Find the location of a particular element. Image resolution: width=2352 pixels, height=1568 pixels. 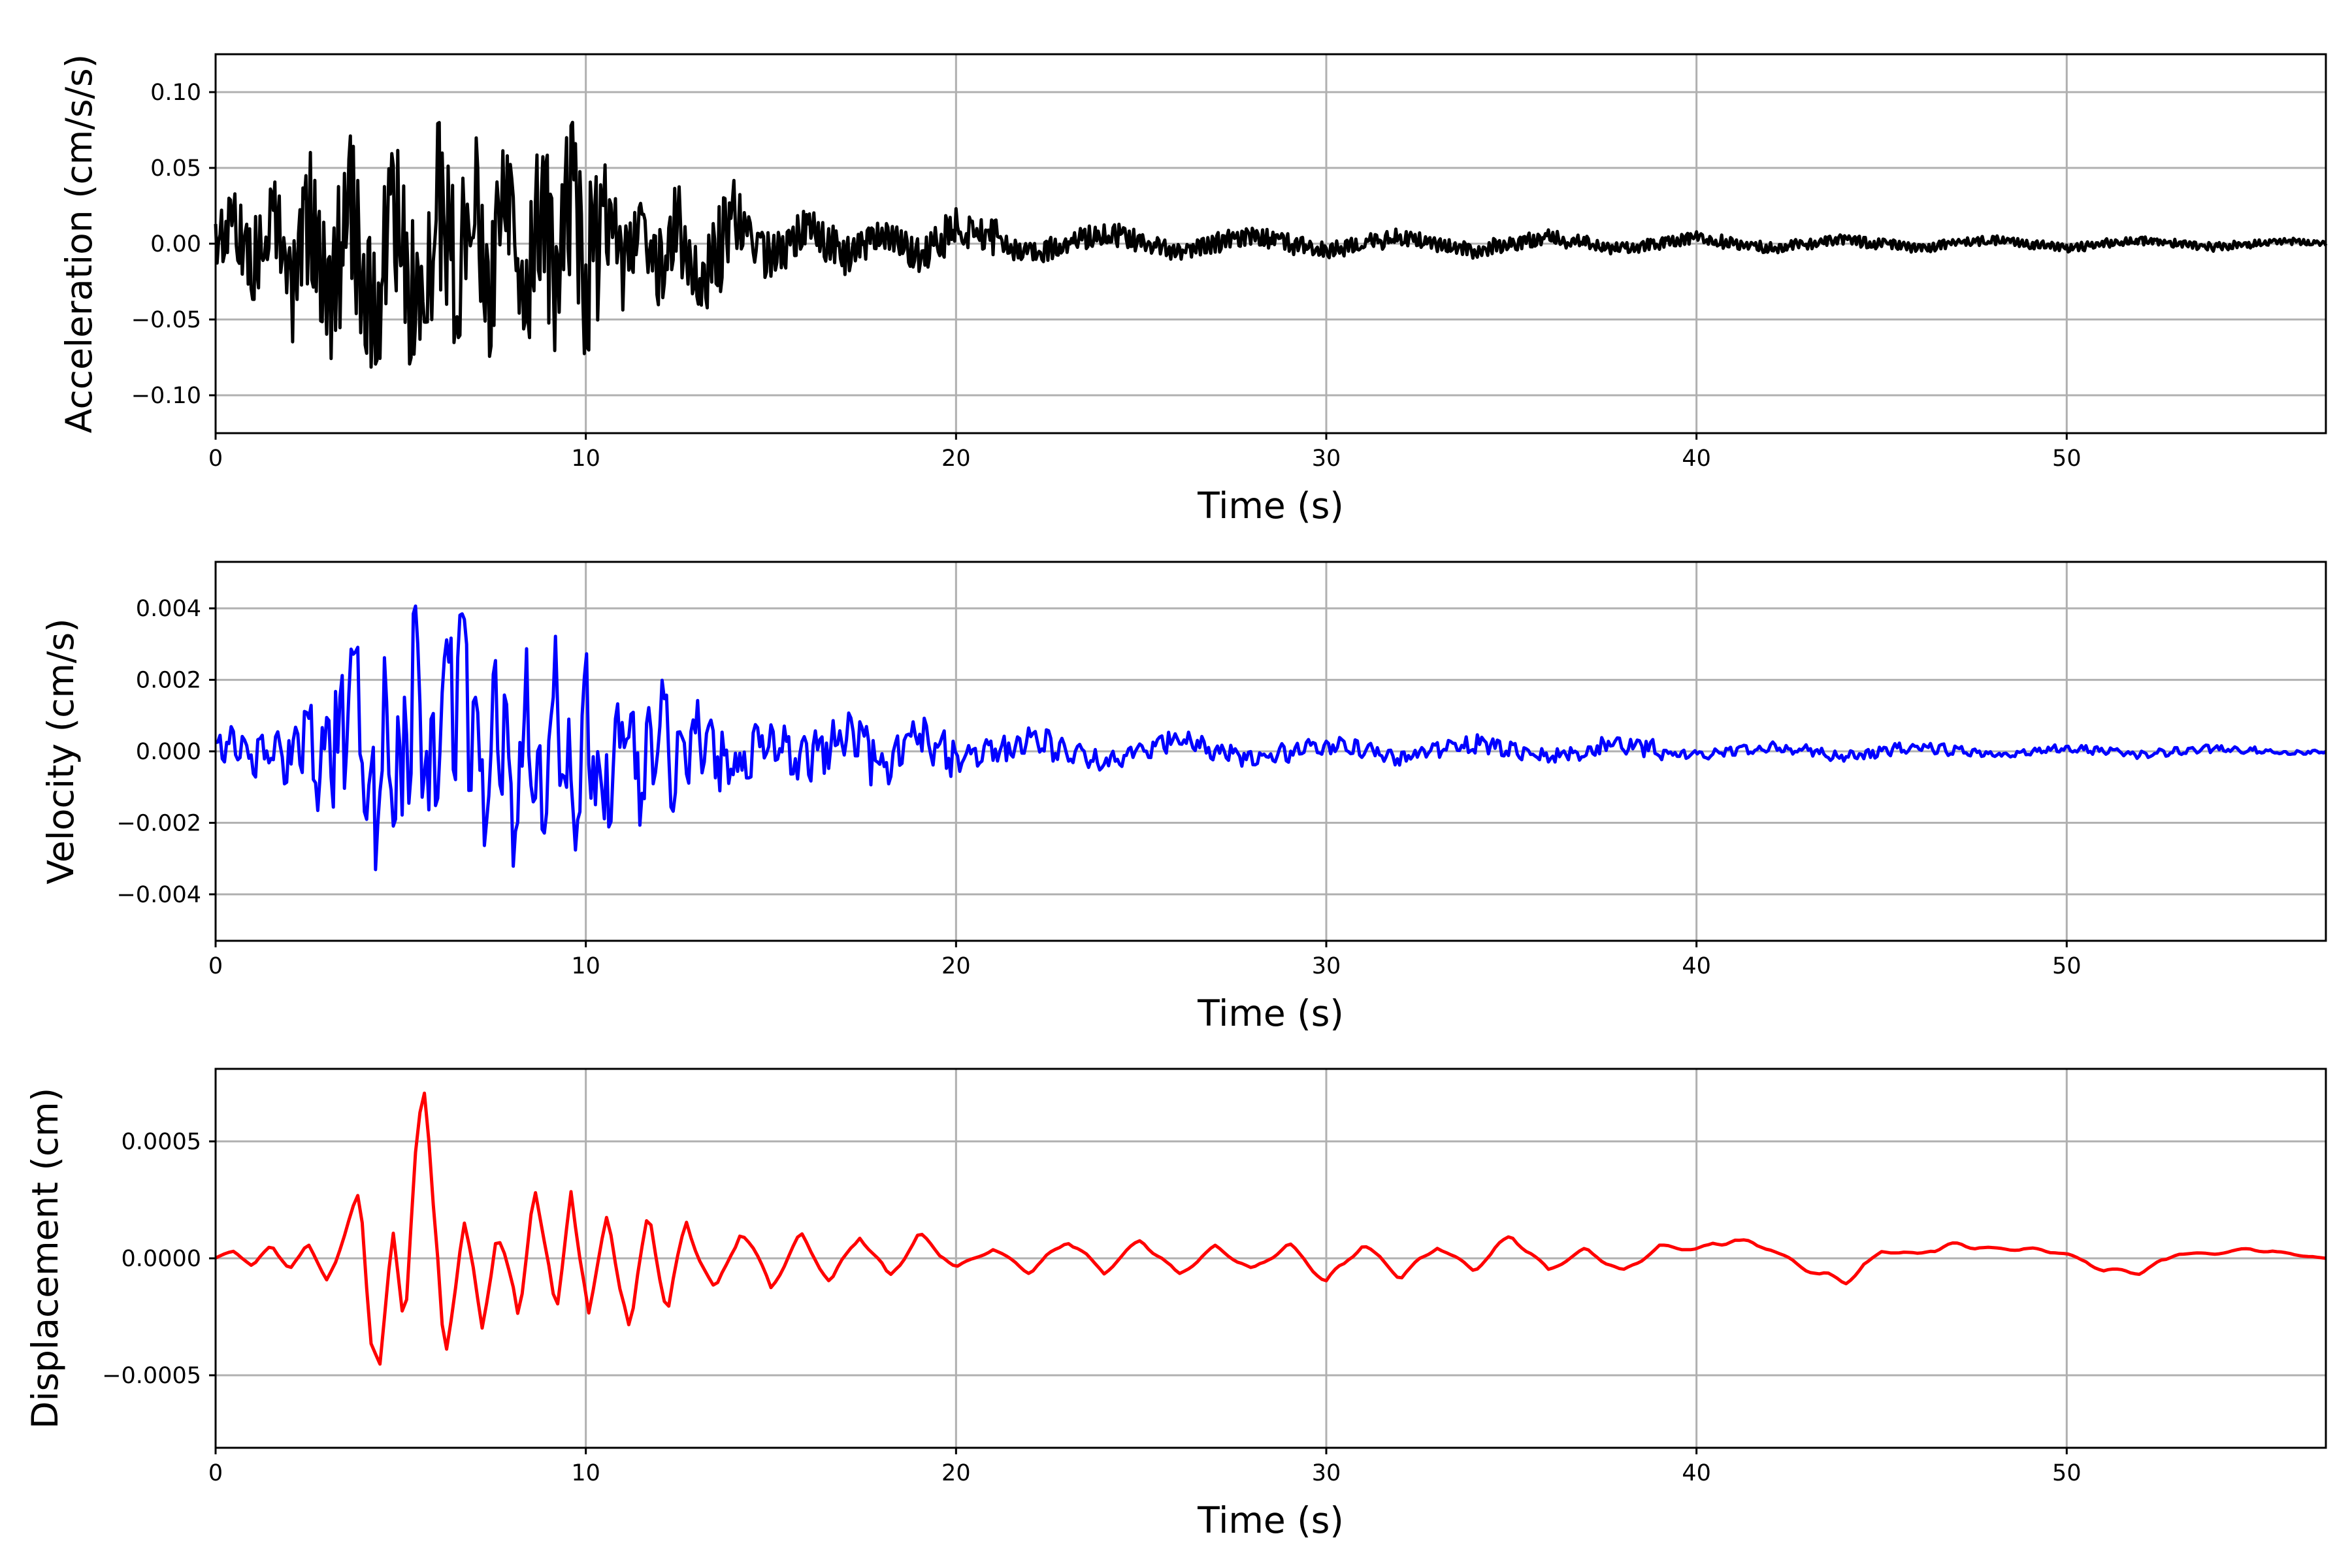

acceleration-x-tick-label: 20 is located at coordinates (956, 459).